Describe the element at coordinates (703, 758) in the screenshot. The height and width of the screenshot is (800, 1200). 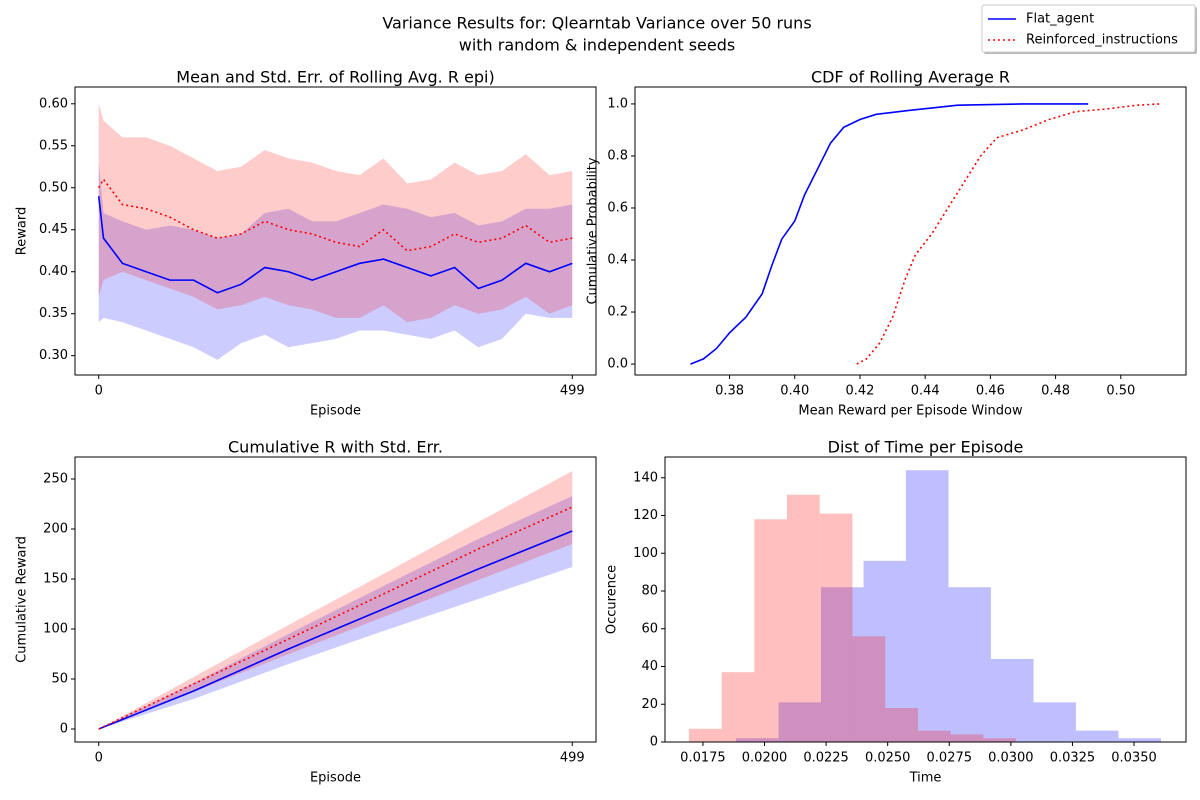
I see `x-tick-label: 0.0175` at that location.